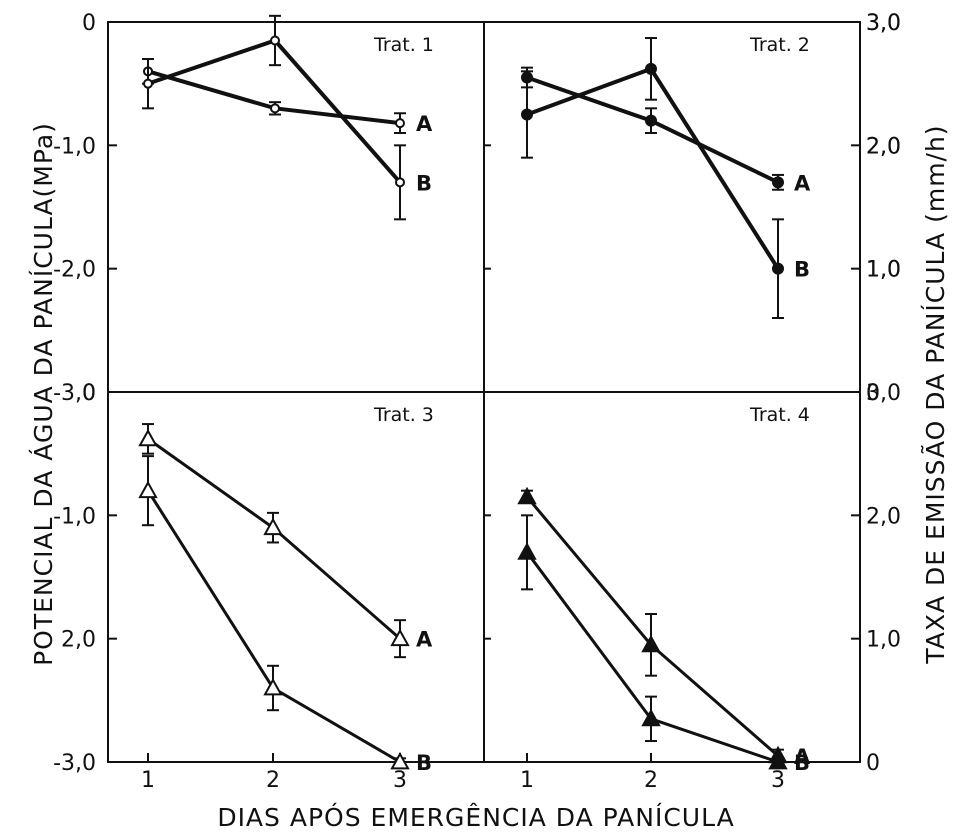  I want to click on panel-title: Trat. 4, so click(779, 415).